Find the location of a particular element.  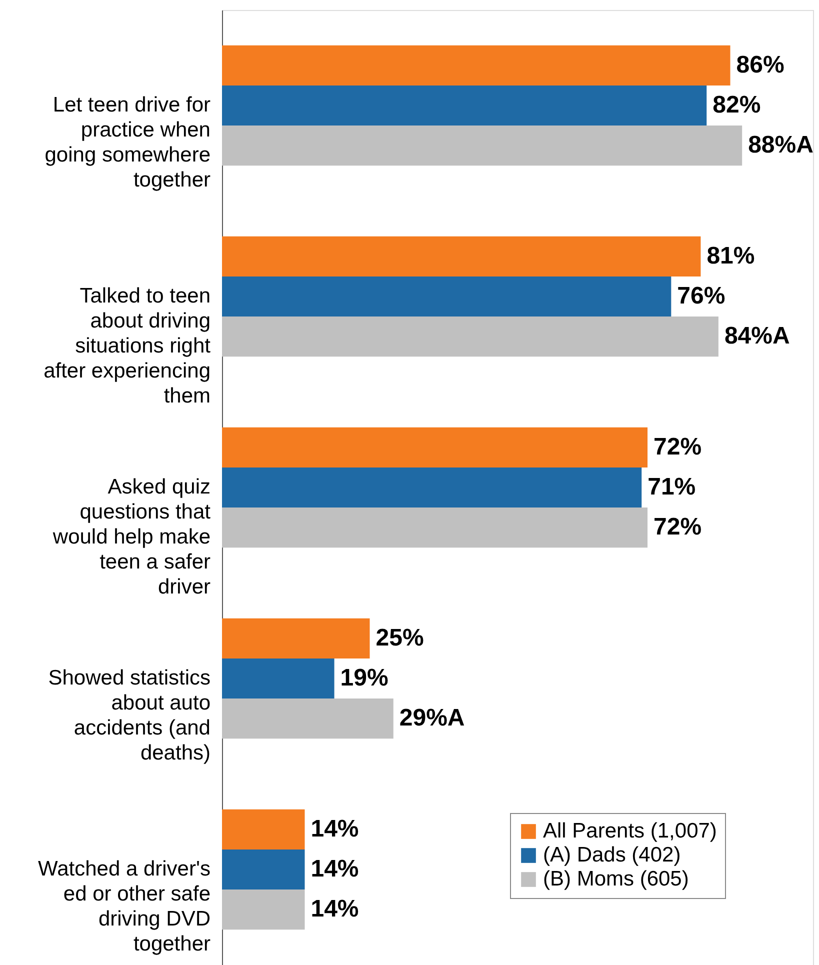

legend-label: (B) Moms (605) is located at coordinates (616, 879).